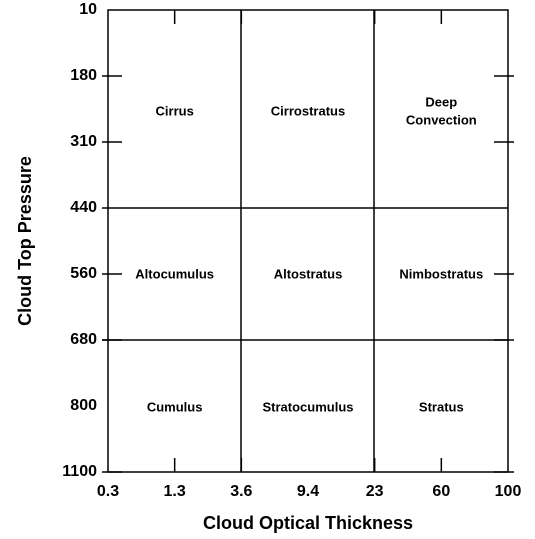  I want to click on cloud-type-label: Convection, so click(441, 119).